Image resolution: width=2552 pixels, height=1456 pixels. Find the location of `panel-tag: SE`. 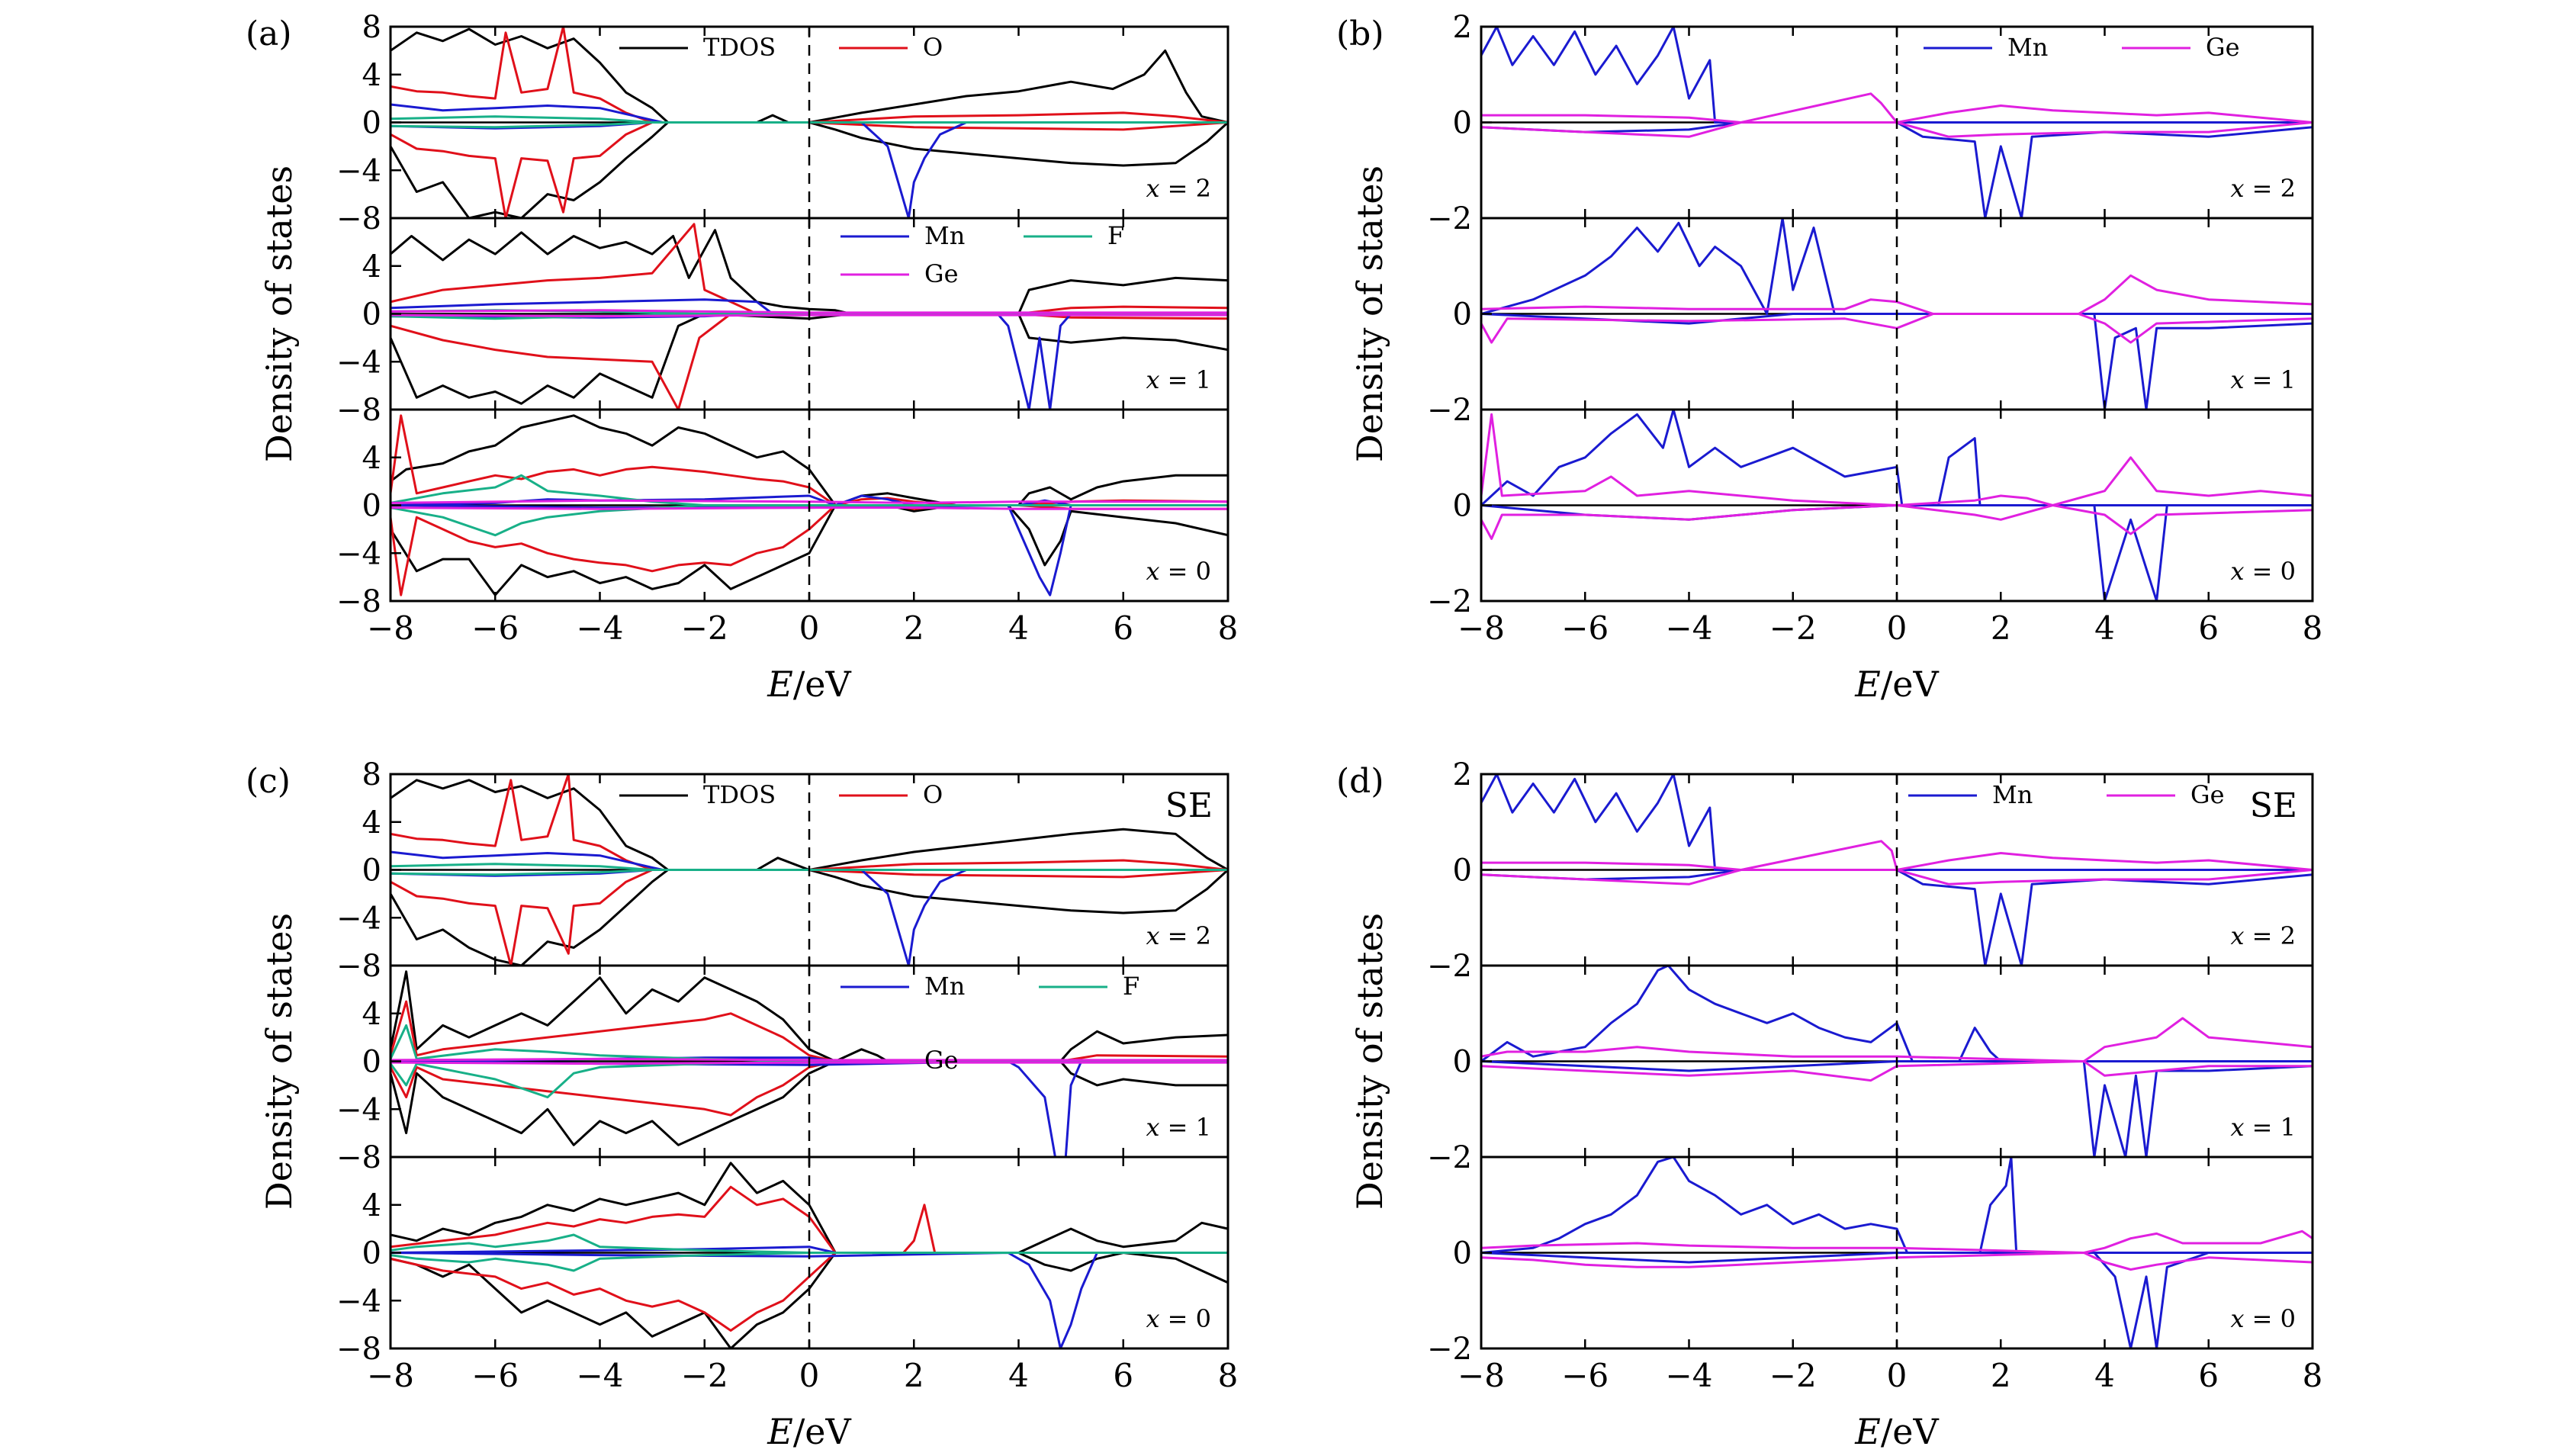

panel-tag: SE is located at coordinates (1189, 805).